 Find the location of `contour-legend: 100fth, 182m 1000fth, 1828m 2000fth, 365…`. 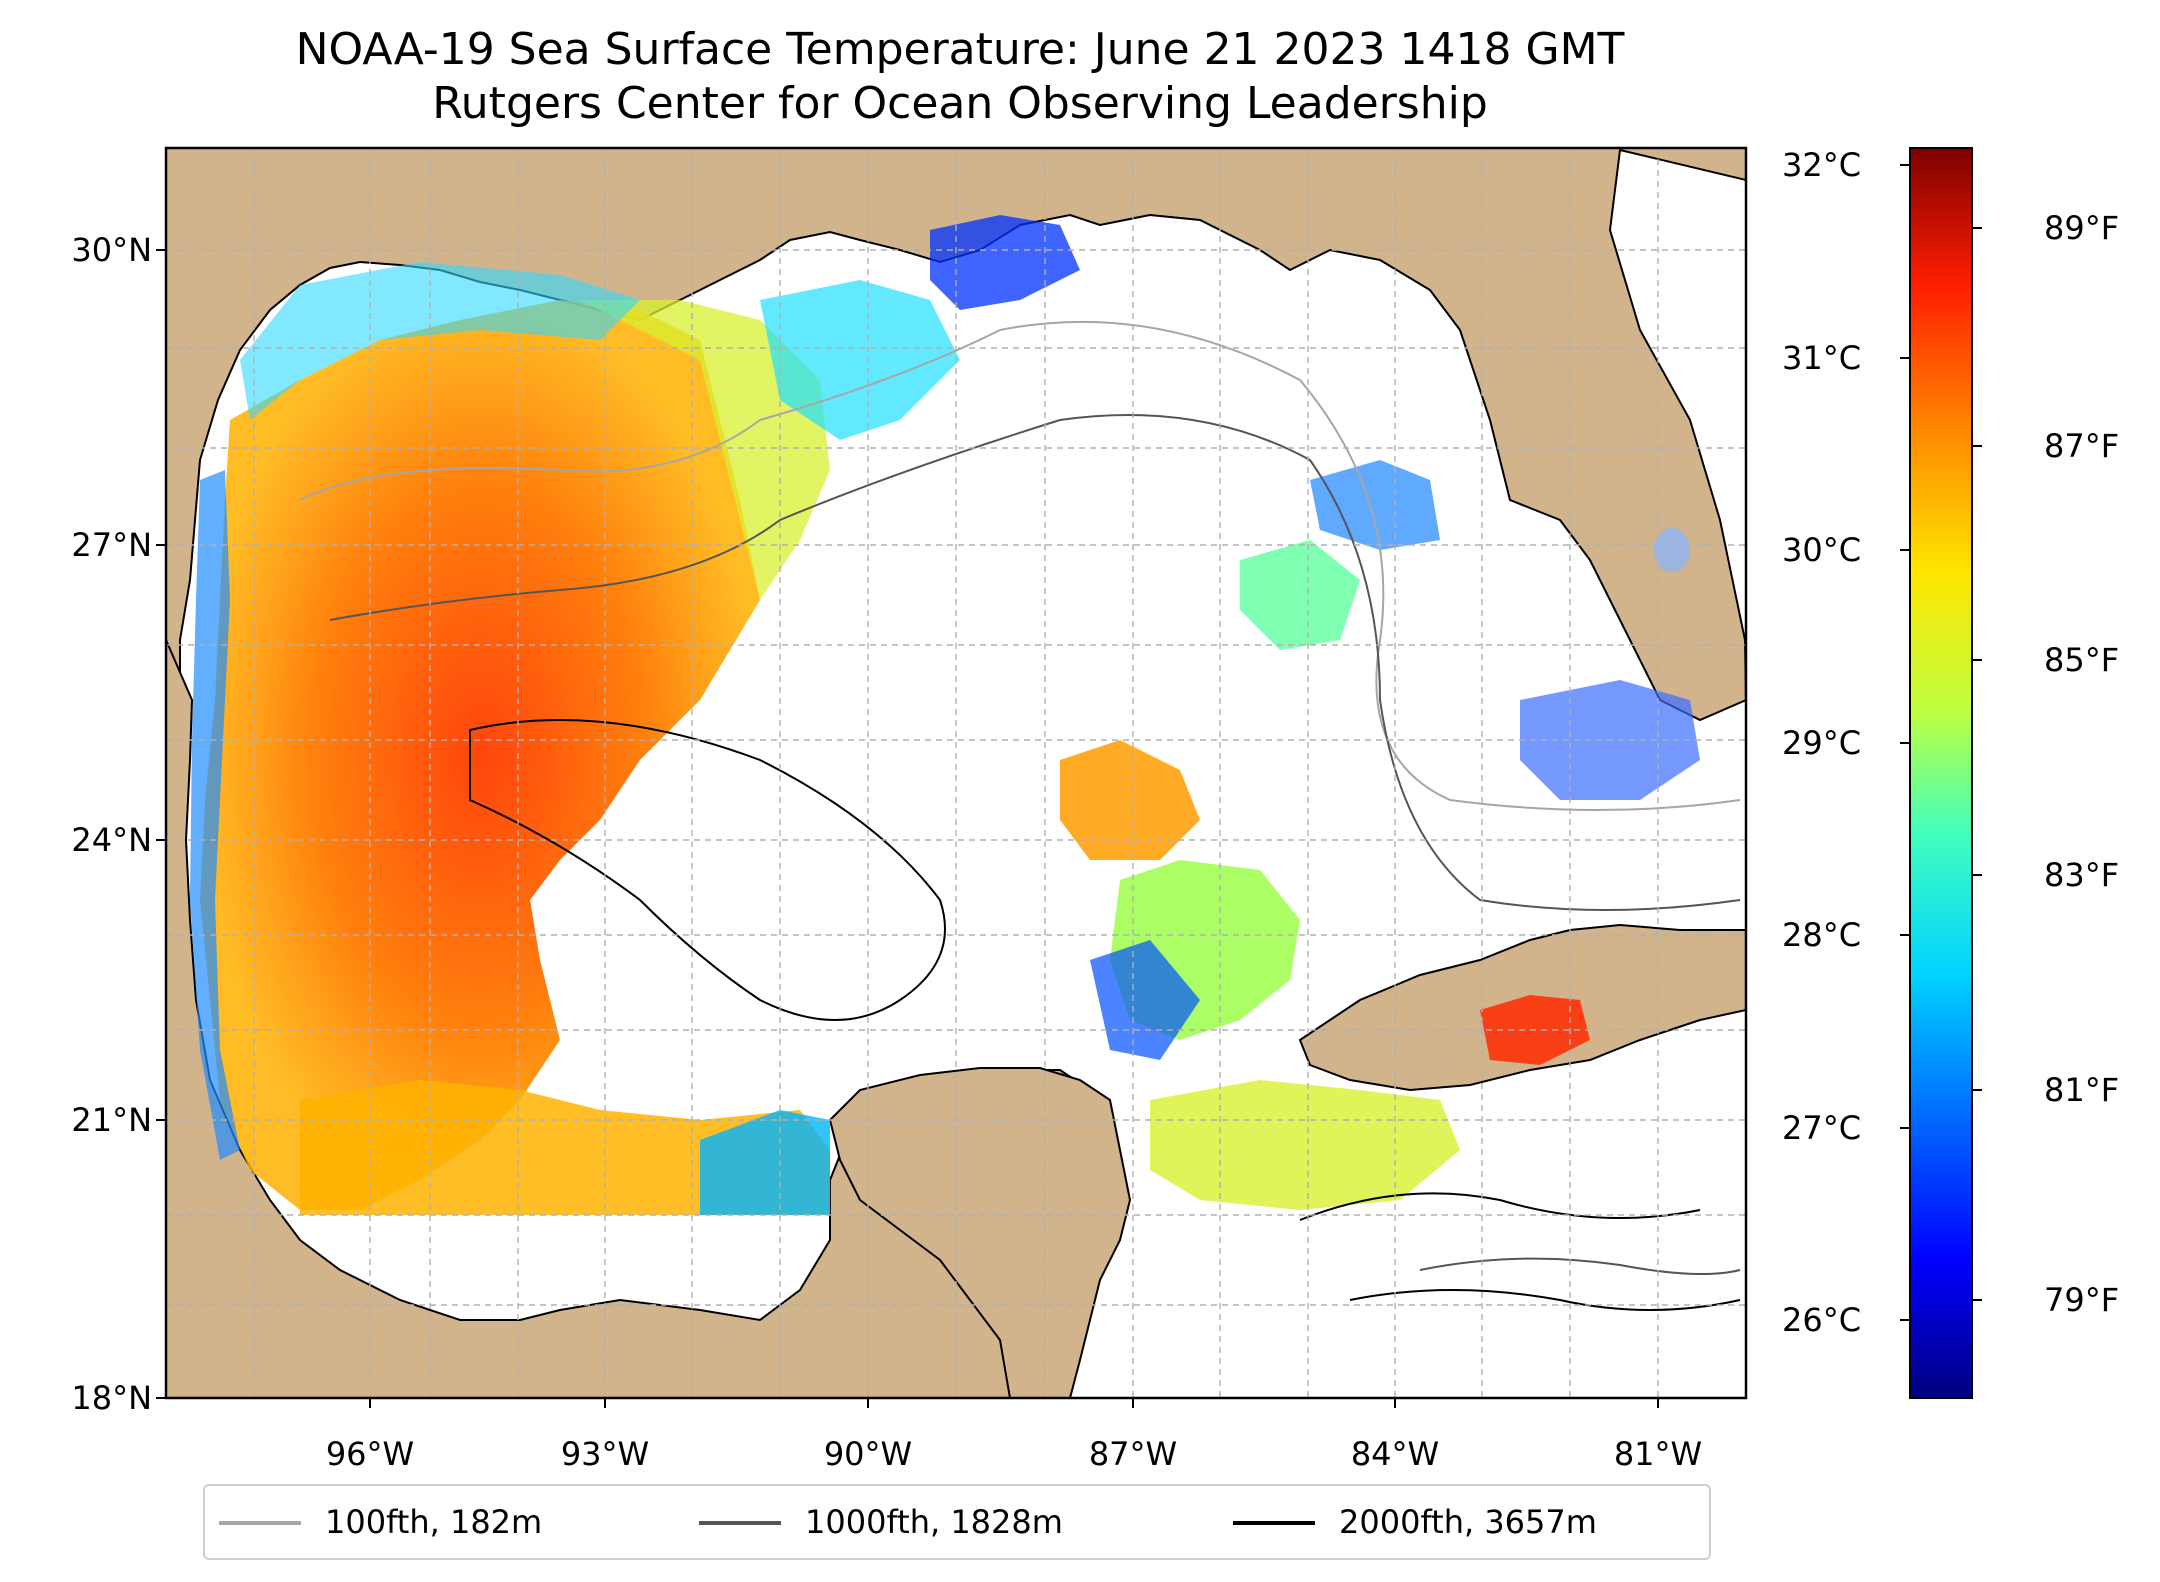

contour-legend: 100fth, 182m 1000fth, 1828m 2000fth, 365… is located at coordinates (957, 1522).